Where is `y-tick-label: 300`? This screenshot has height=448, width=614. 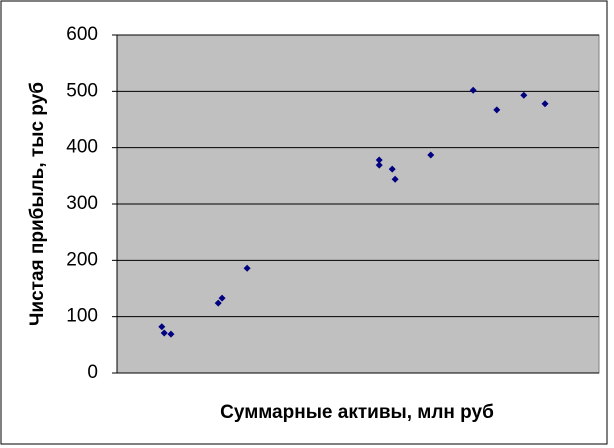 y-tick-label: 300 is located at coordinates (82, 203).